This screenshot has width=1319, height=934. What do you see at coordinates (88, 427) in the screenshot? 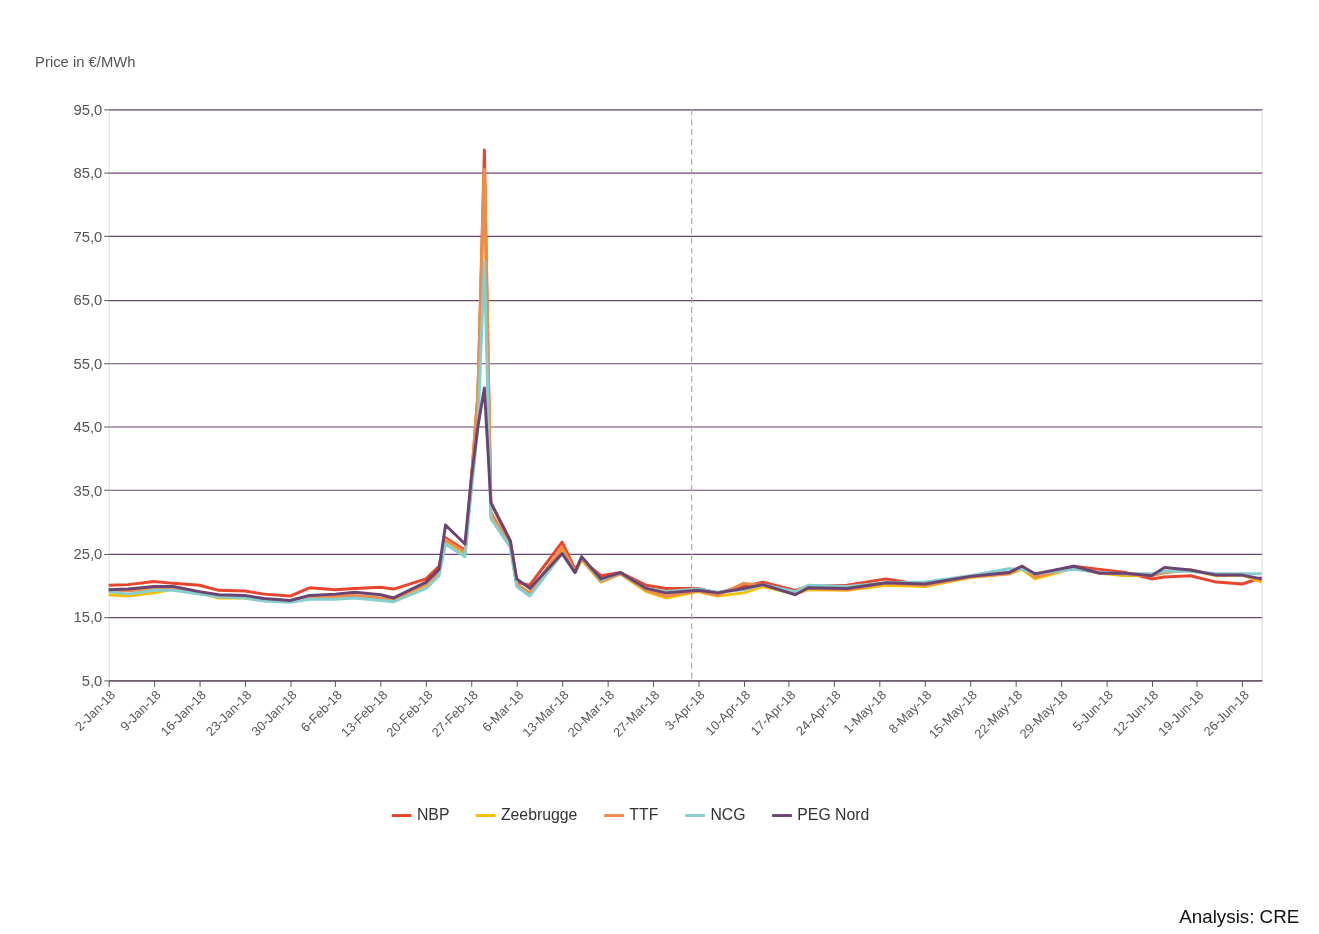
I see `y-tick-label: 45,0` at bounding box center [88, 427].